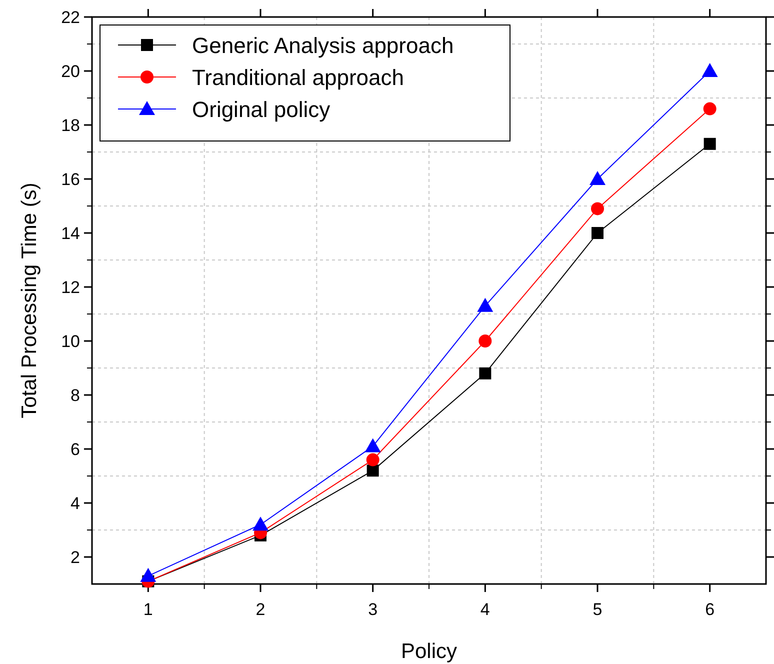 The height and width of the screenshot is (664, 774). I want to click on y-tick-label: 2, so click(75, 557).